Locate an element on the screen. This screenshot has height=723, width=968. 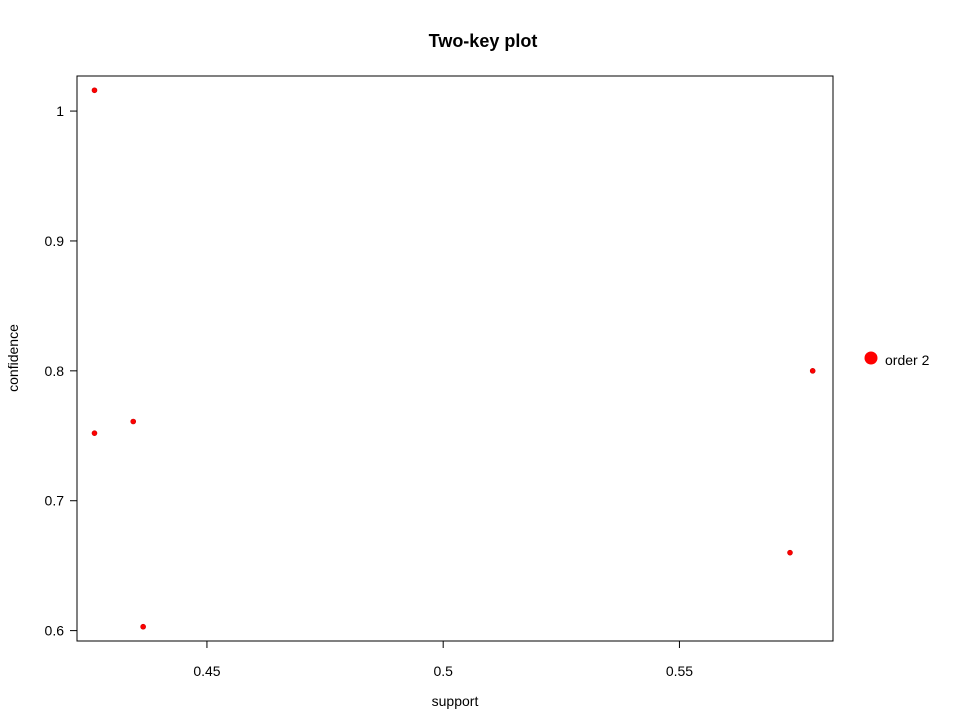
y-axis: 0.6 0.7 0.8 0.9 1 is located at coordinates (61, 371).